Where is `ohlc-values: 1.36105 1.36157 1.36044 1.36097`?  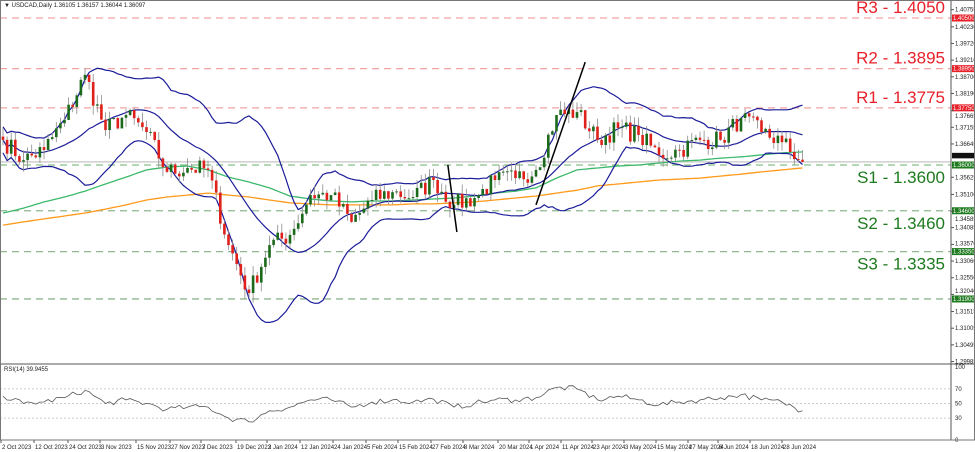
ohlc-values: 1.36105 1.36157 1.36044 1.36097 is located at coordinates (100, 6).